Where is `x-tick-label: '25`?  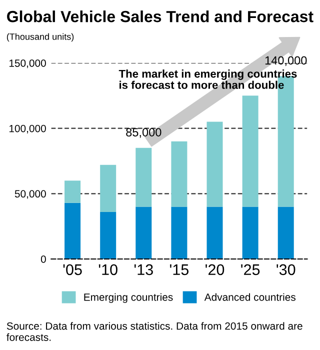
x-tick-label: '25 is located at coordinates (250, 270).